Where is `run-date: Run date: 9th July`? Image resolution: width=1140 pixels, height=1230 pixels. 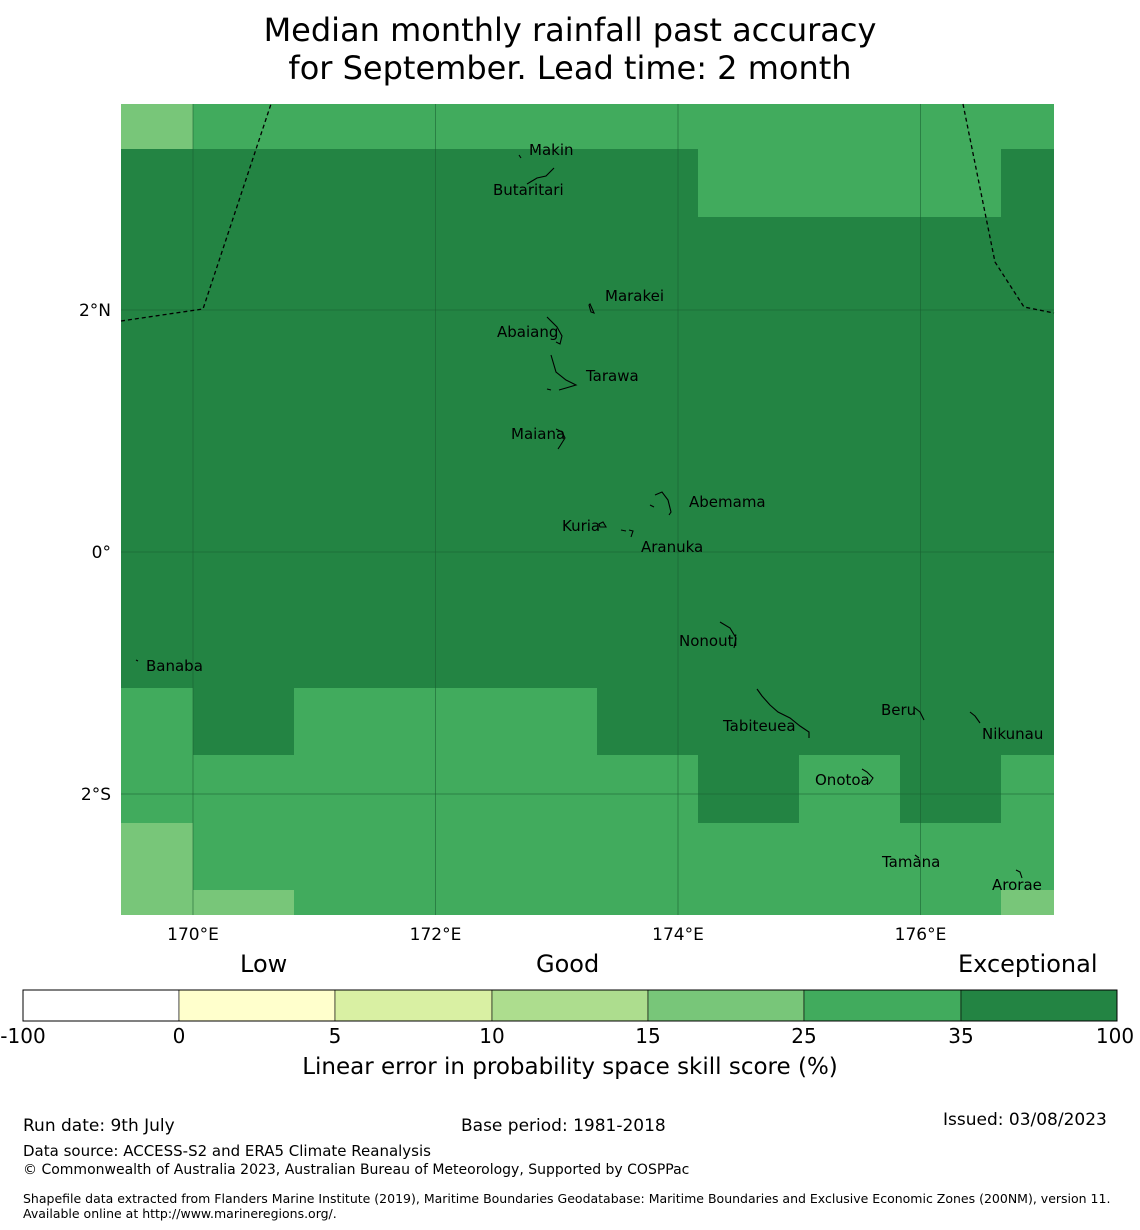
run-date: Run date: 9th July is located at coordinates (99, 1126).